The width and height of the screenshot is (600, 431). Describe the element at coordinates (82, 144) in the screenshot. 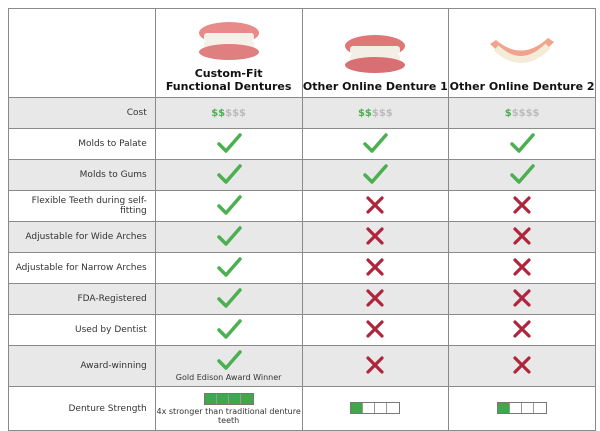

I see `row-label: Molds to Palate` at that location.